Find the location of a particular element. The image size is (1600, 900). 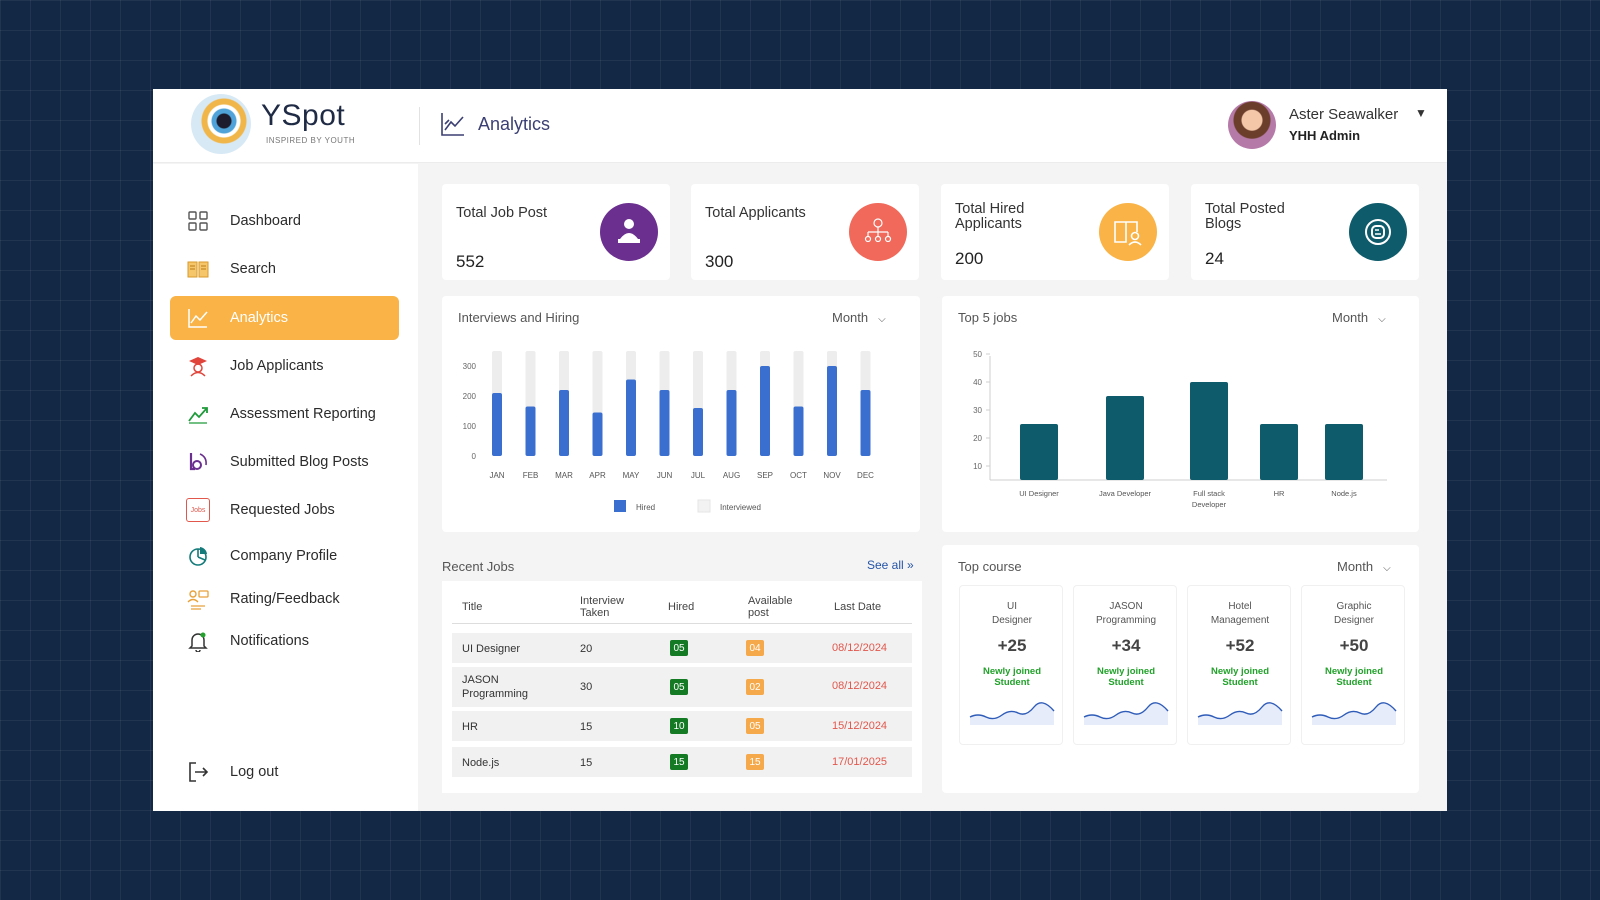

course-count: +50 is located at coordinates (1354, 645).